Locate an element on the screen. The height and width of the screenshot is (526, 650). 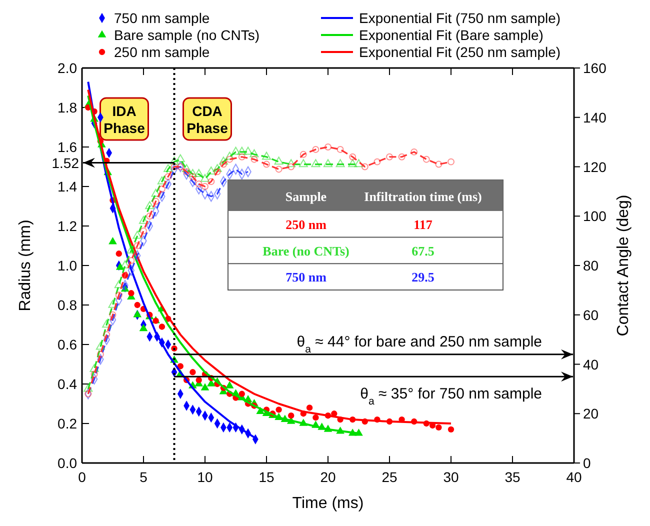
annotation: IDA Phase is located at coordinates (125, 119).